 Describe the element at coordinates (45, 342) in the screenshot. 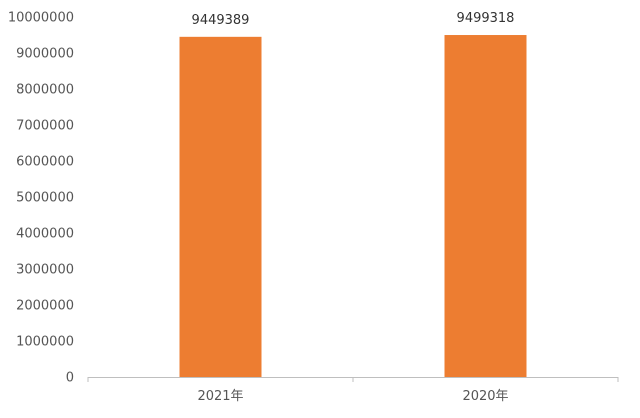

I see `y-tick-label: 1000000` at that location.